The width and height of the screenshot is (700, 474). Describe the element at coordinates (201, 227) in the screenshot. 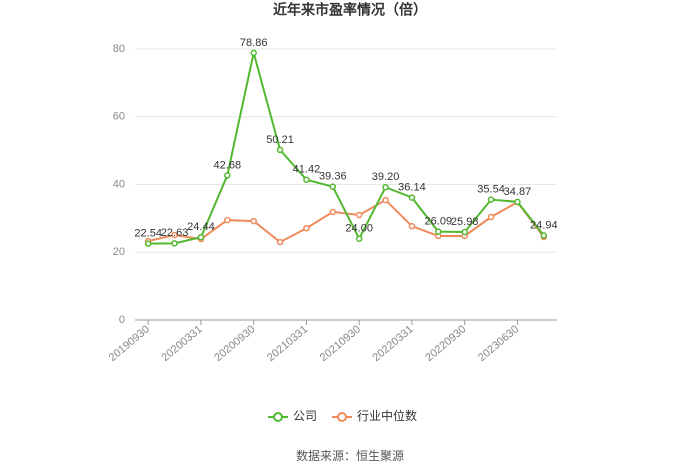

I see `data-label: 24.44` at that location.